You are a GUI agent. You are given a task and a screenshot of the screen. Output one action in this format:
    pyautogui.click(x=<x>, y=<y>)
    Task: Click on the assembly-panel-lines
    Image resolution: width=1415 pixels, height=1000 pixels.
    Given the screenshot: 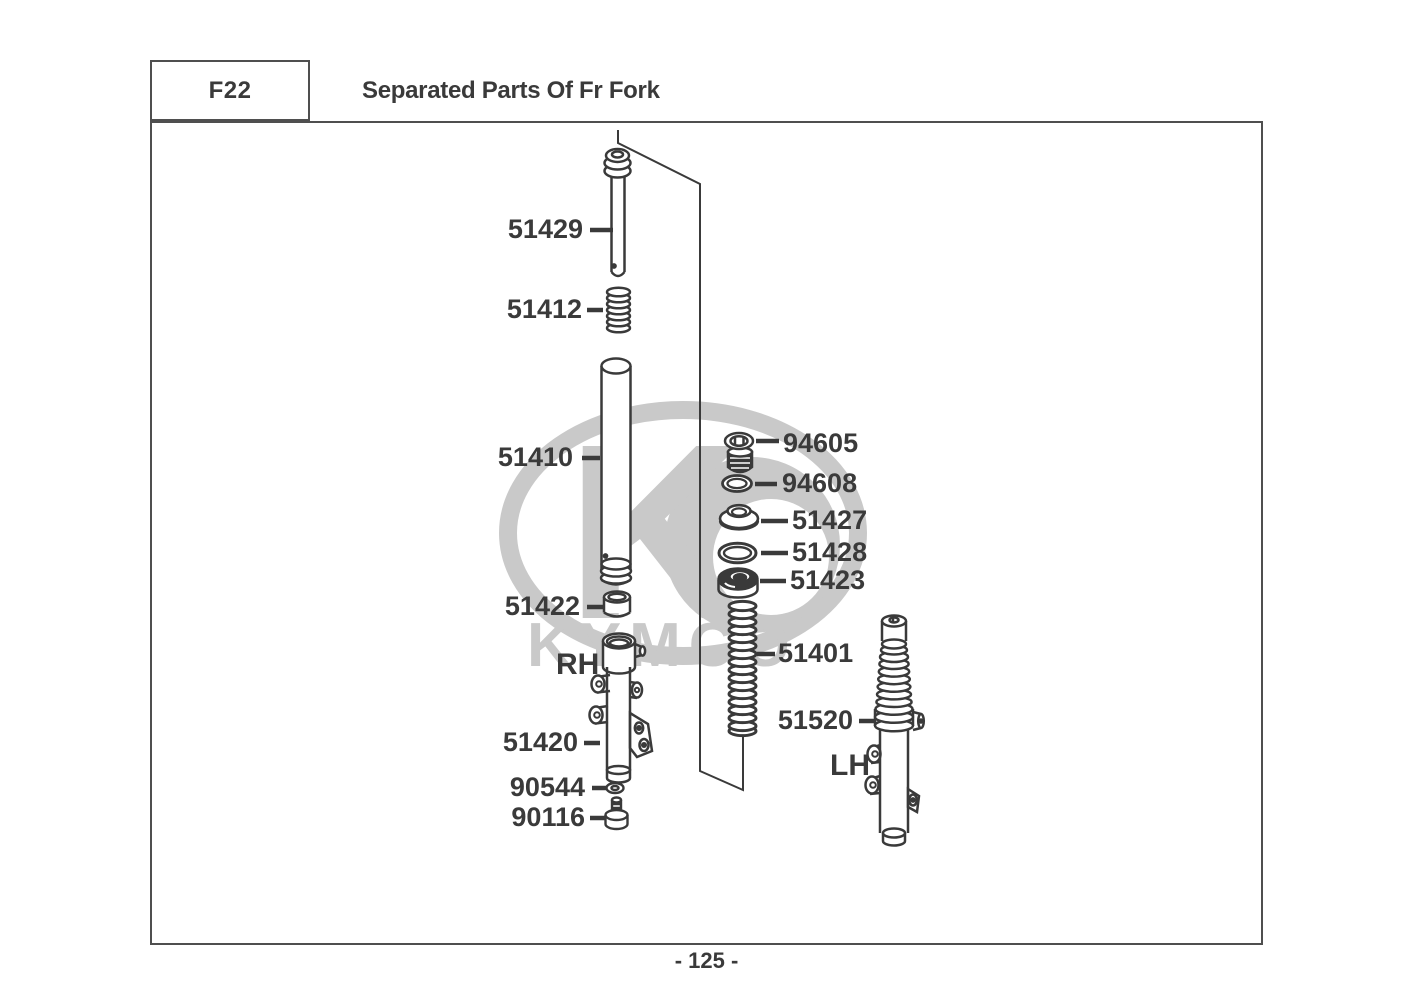 What is the action you would take?
    pyautogui.click(x=680, y=461)
    